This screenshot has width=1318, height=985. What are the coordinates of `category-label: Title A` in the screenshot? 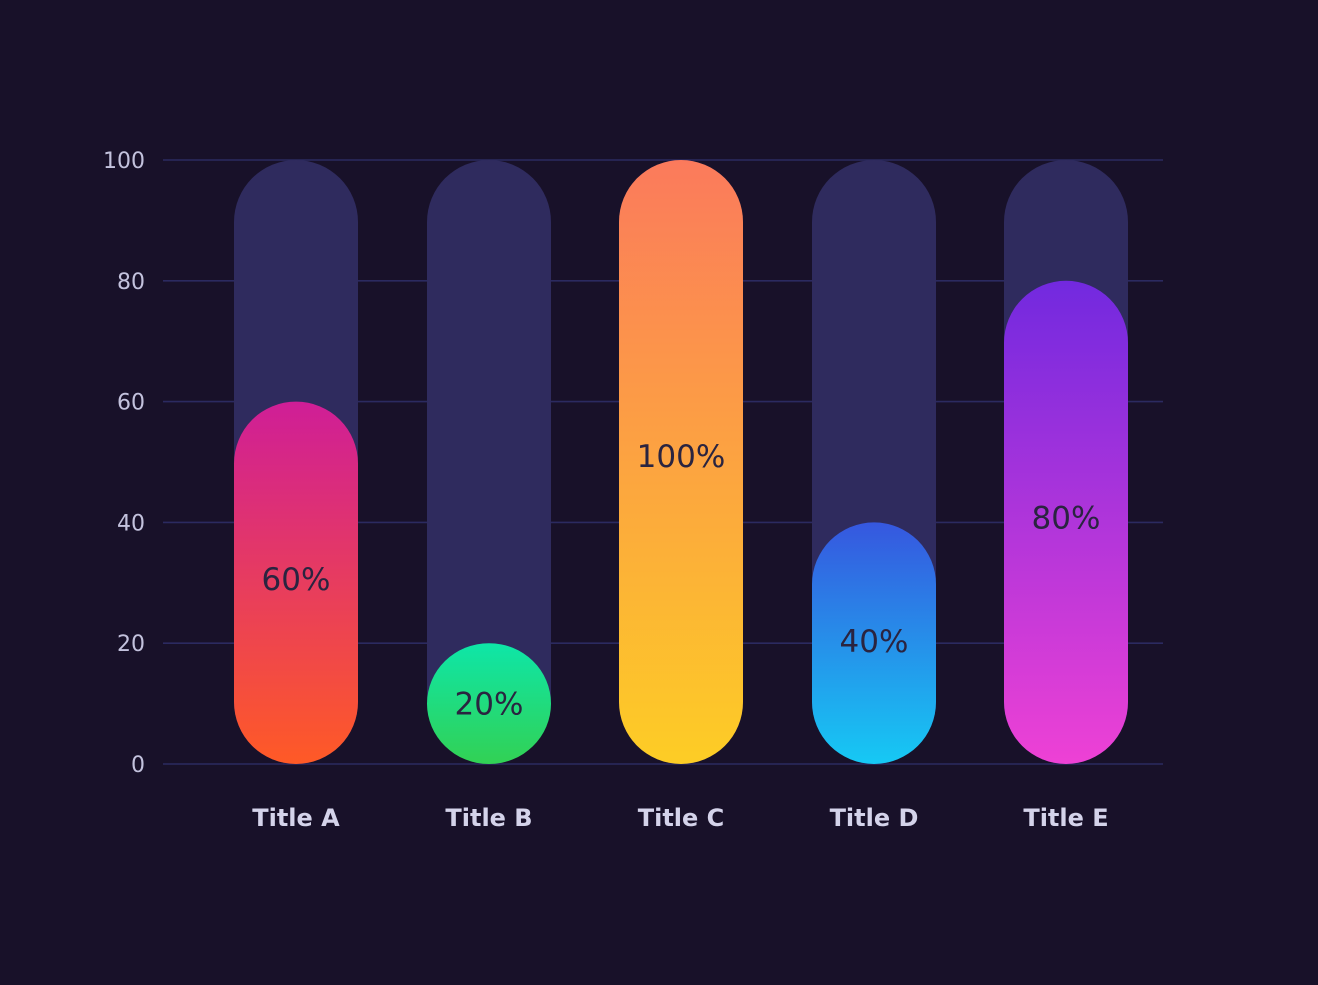 It's located at (296, 818).